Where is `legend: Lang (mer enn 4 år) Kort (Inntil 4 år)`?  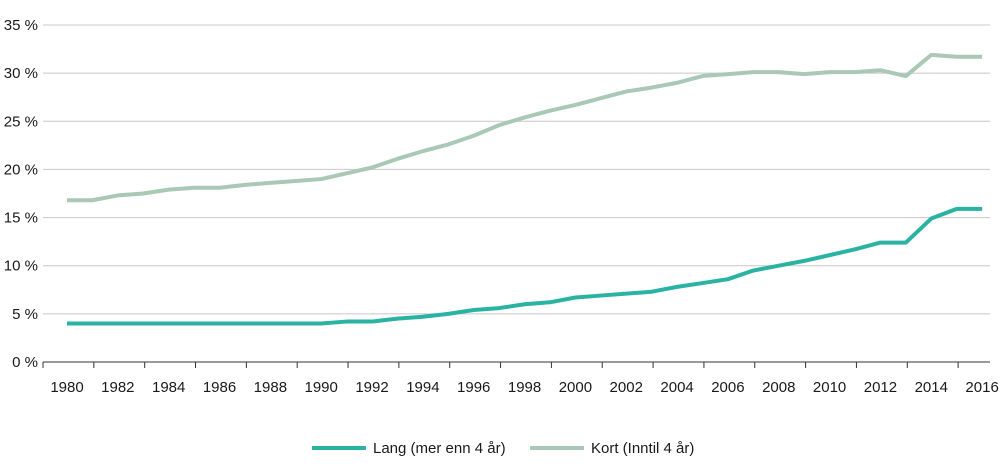
legend: Lang (mer enn 4 år) Kort (Inntil 4 år) is located at coordinates (503, 448).